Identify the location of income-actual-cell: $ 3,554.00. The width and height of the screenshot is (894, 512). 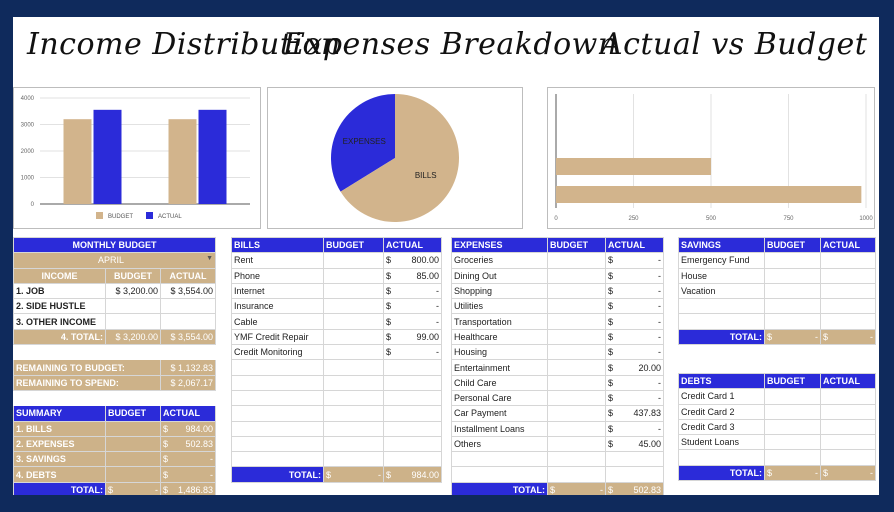
(188, 291).